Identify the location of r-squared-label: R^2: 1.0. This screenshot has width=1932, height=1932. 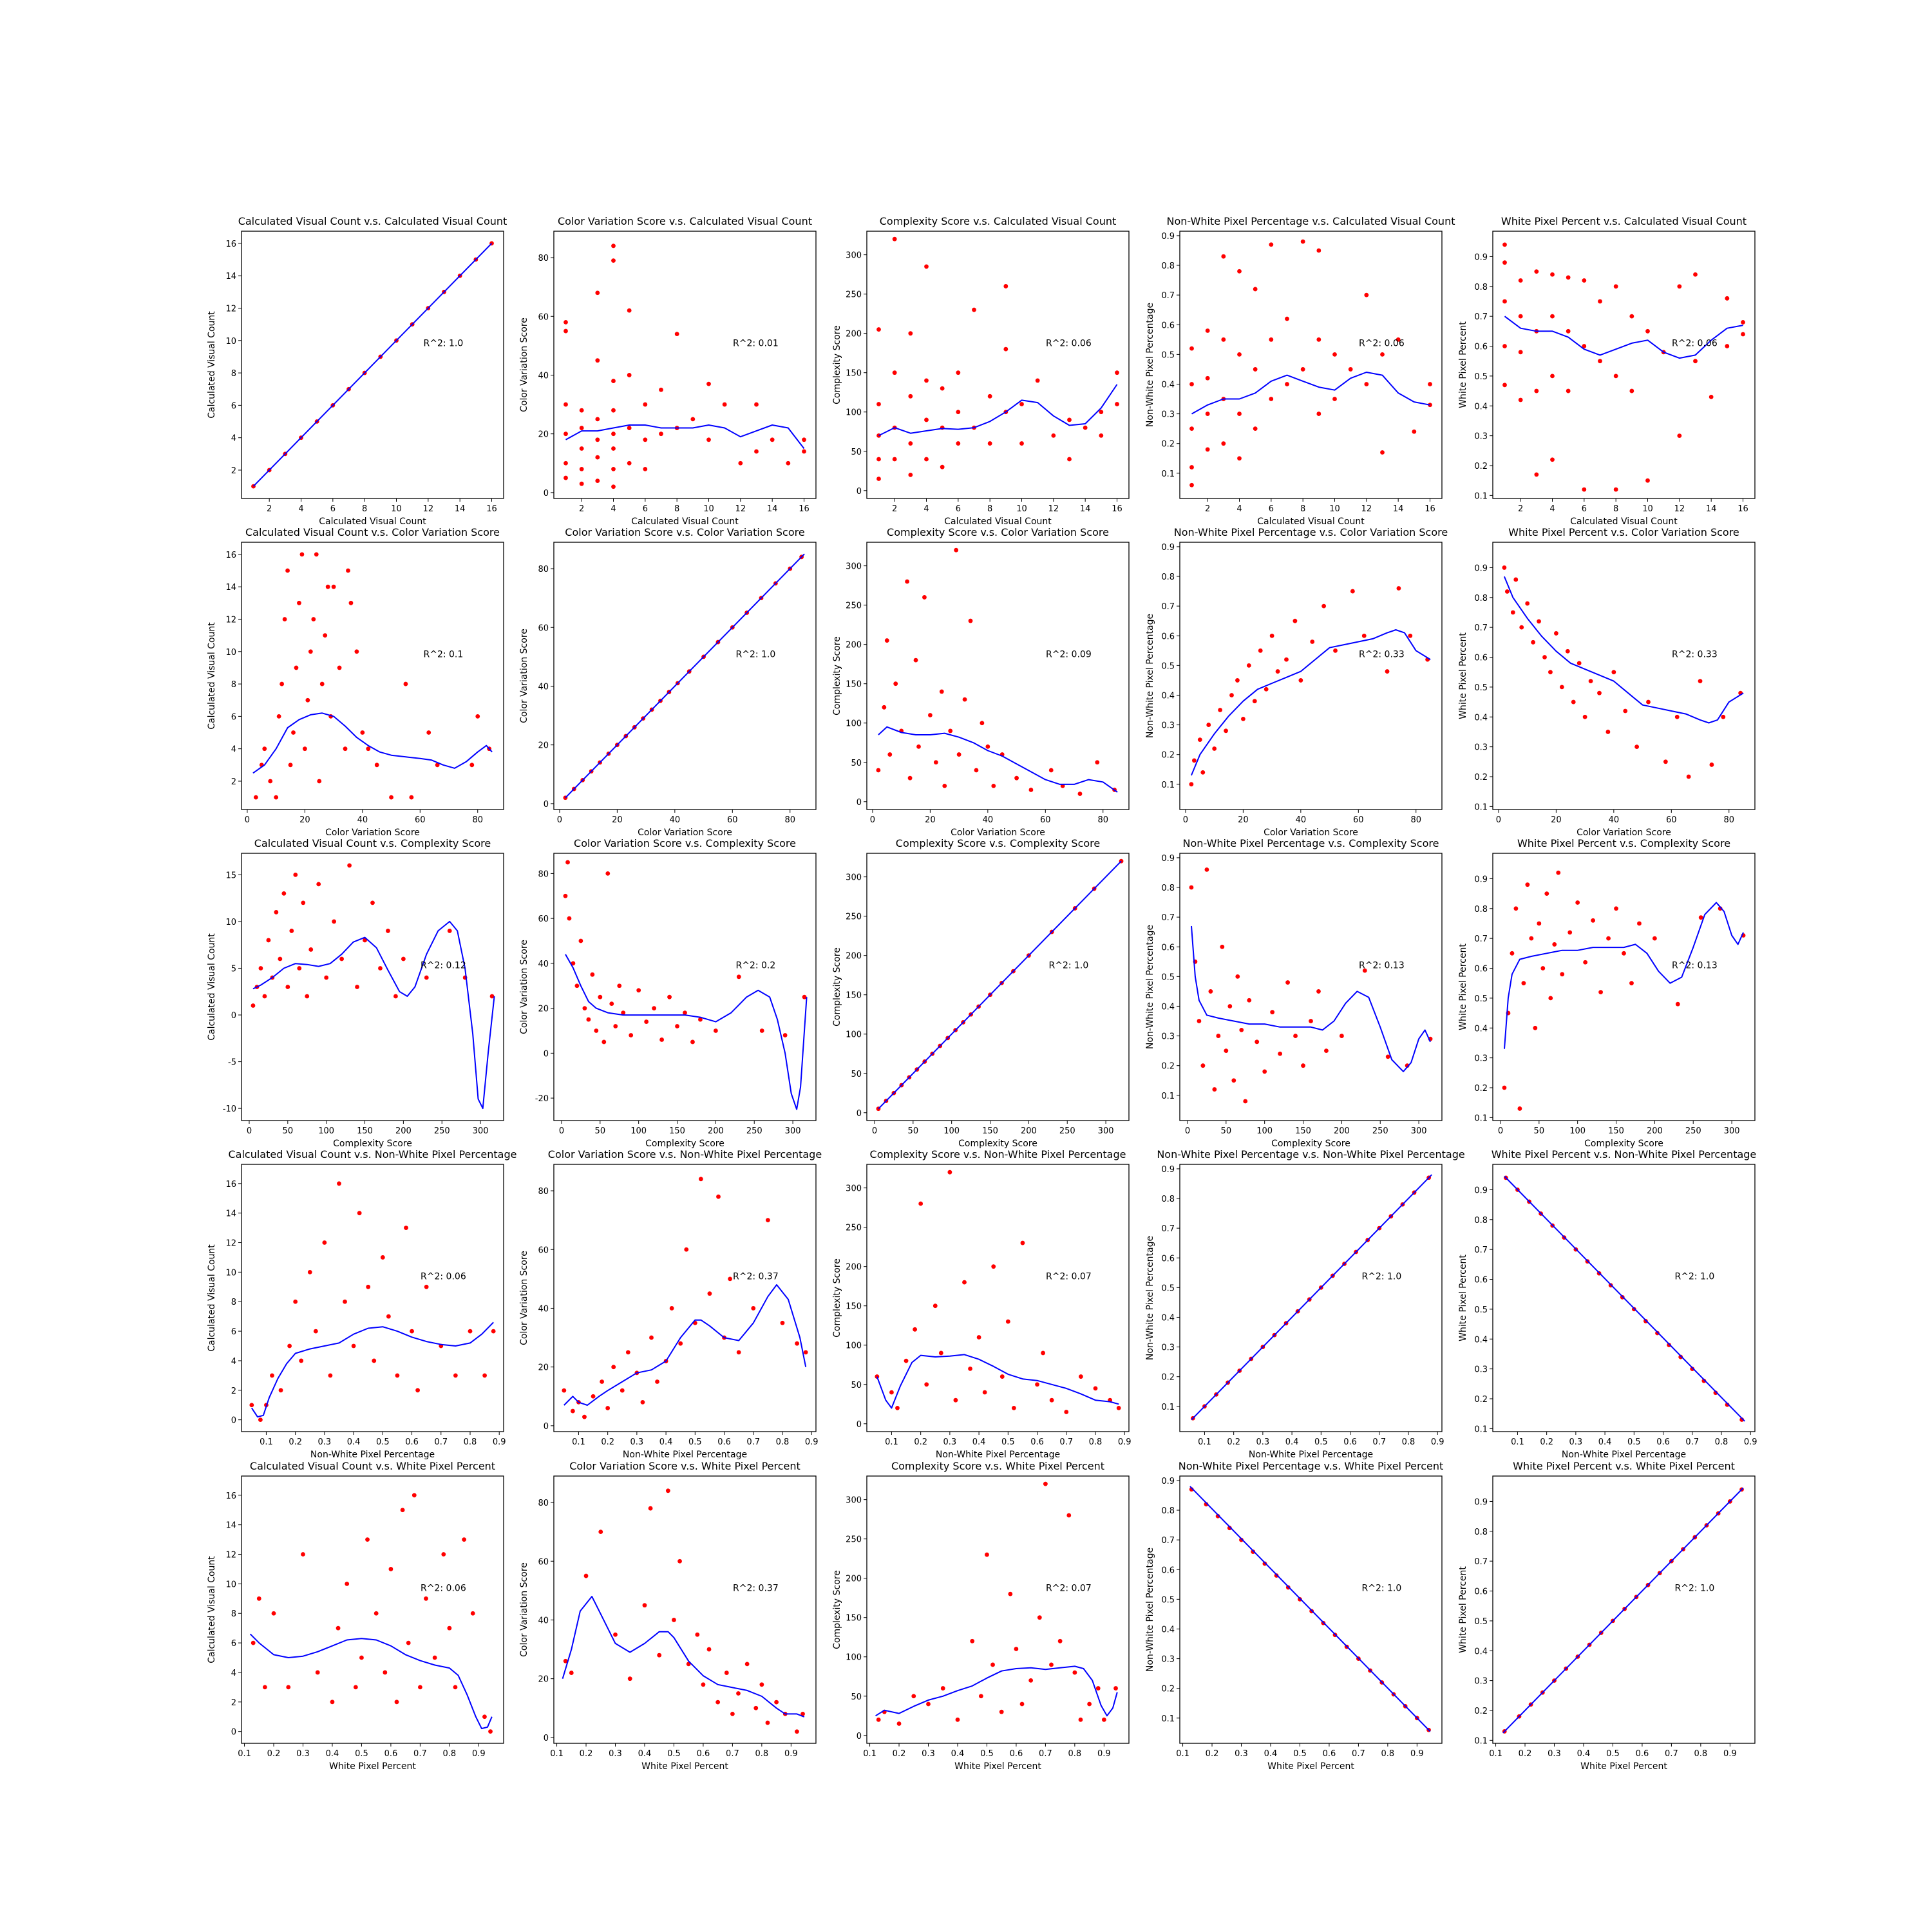
(1068, 966).